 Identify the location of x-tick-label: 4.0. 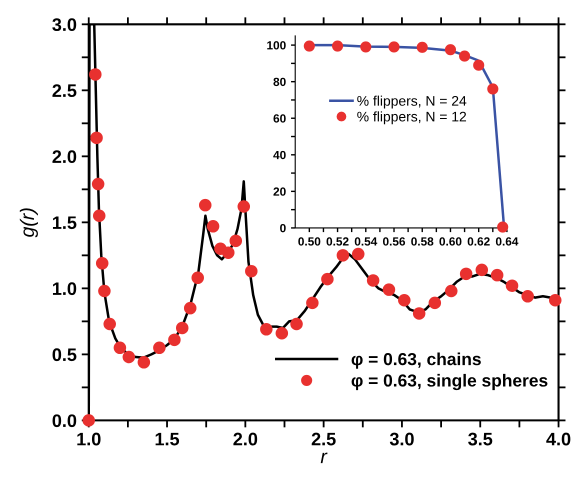
(558, 439).